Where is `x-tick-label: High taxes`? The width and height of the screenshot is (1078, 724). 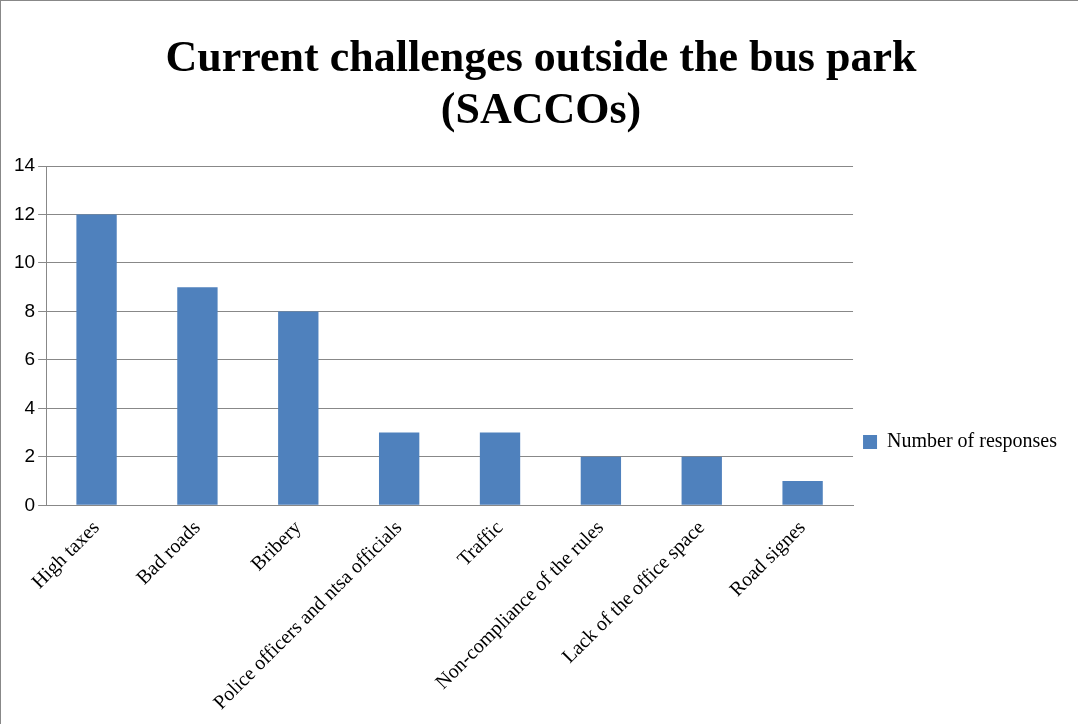 x-tick-label: High taxes is located at coordinates (65, 554).